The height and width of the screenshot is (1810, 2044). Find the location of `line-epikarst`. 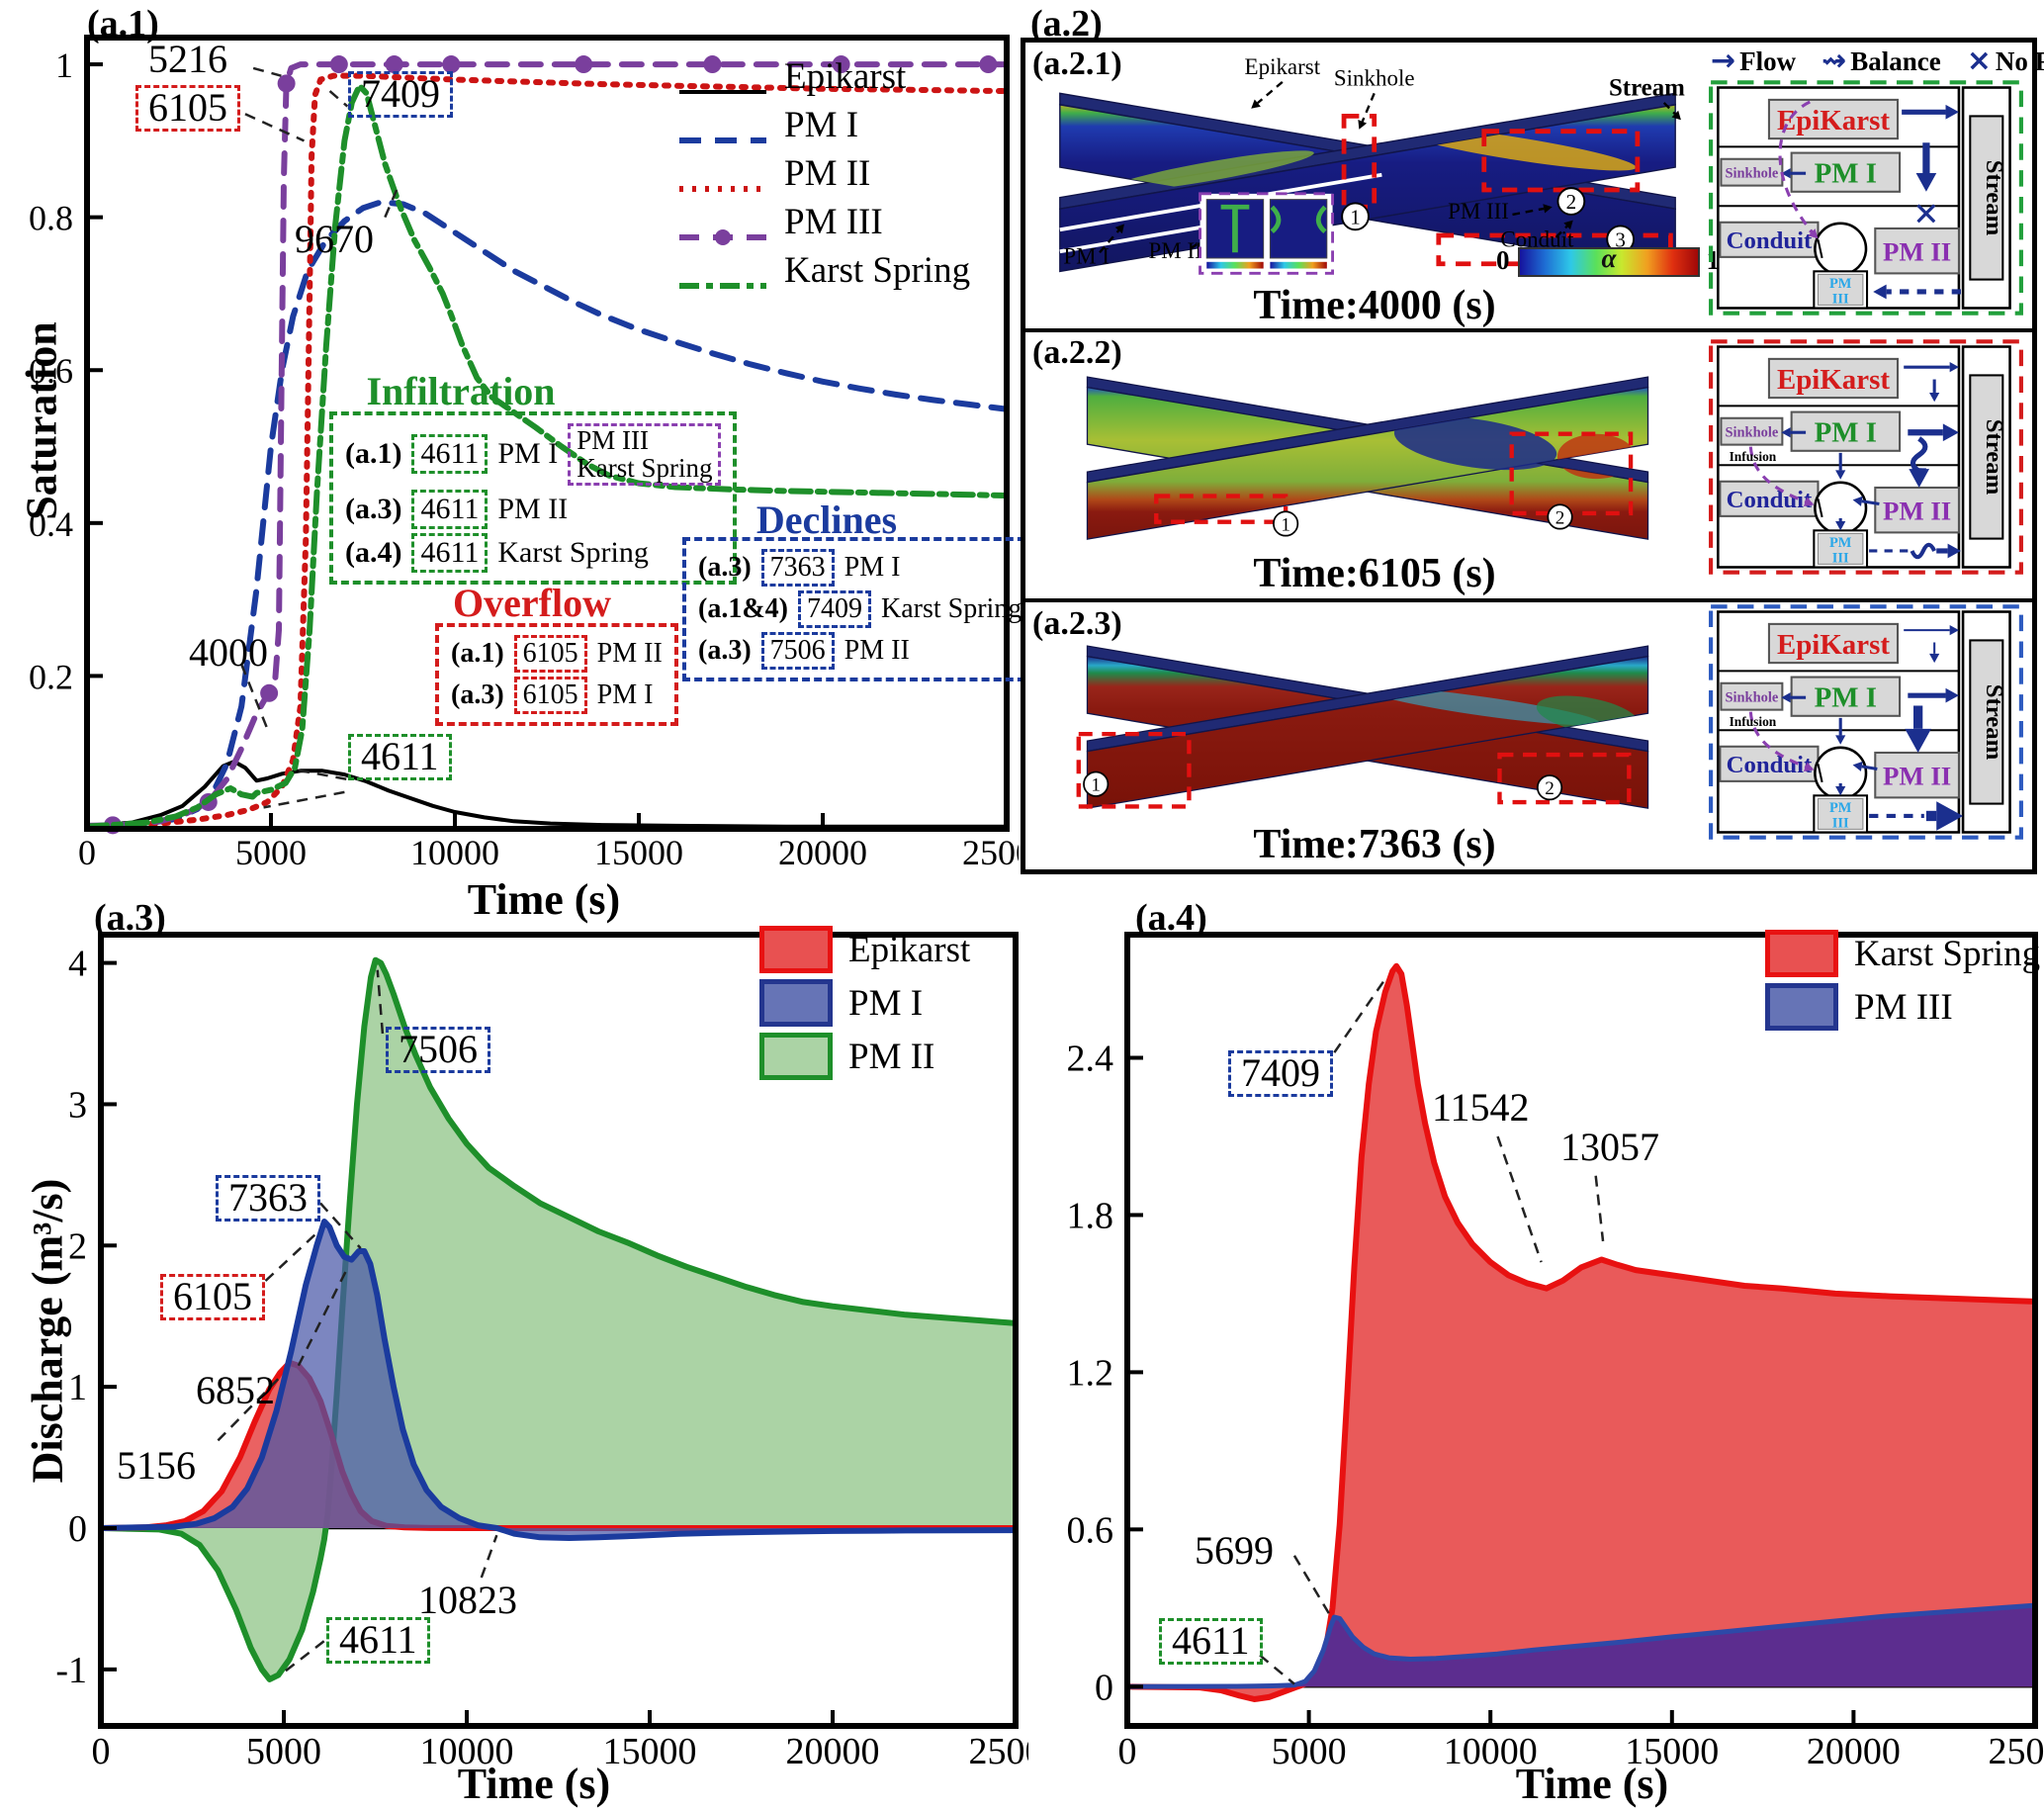

line-epikarst is located at coordinates (547, 794).